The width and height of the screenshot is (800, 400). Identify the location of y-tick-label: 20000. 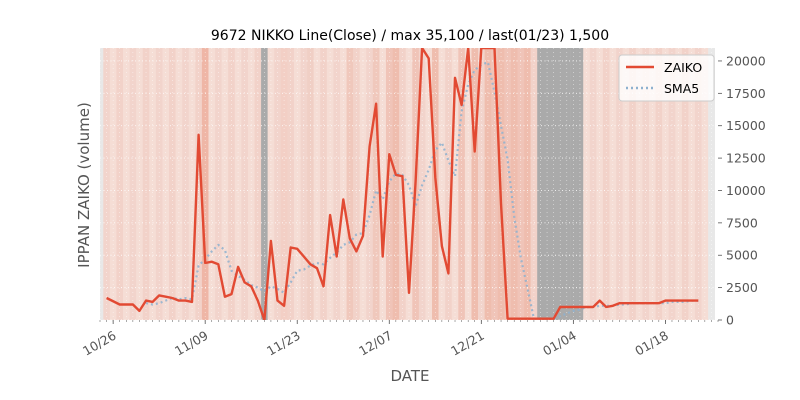
(746, 60).